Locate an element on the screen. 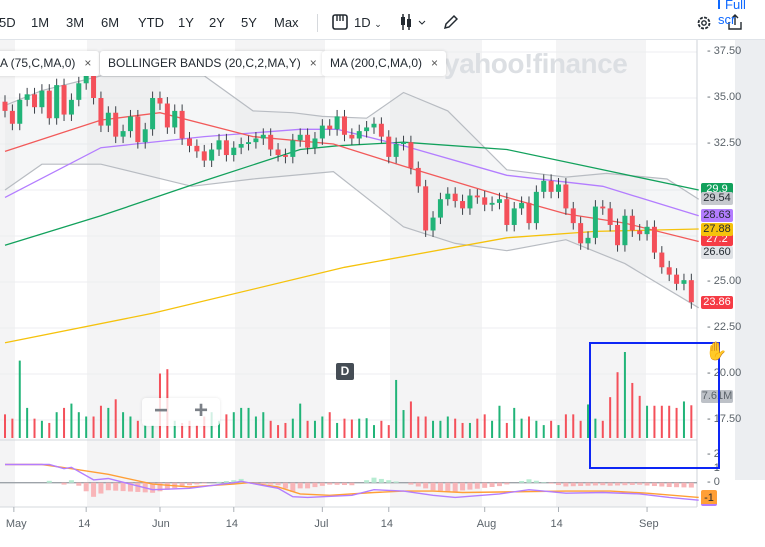 The height and width of the screenshot is (547, 765). macd-tick-label: - 0 is located at coordinates (713, 481).